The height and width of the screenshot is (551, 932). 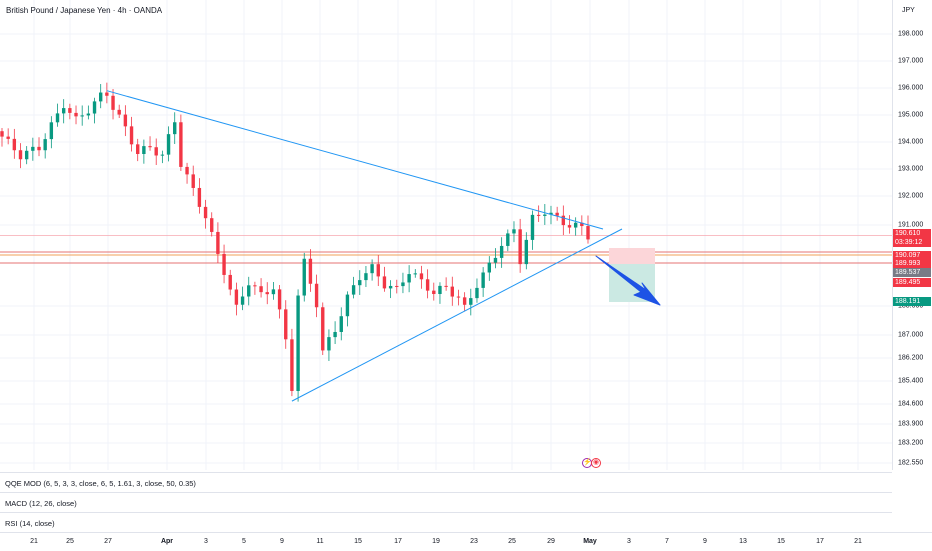 What do you see at coordinates (629, 541) in the screenshot?
I see `time-tick-label: 3` at bounding box center [629, 541].